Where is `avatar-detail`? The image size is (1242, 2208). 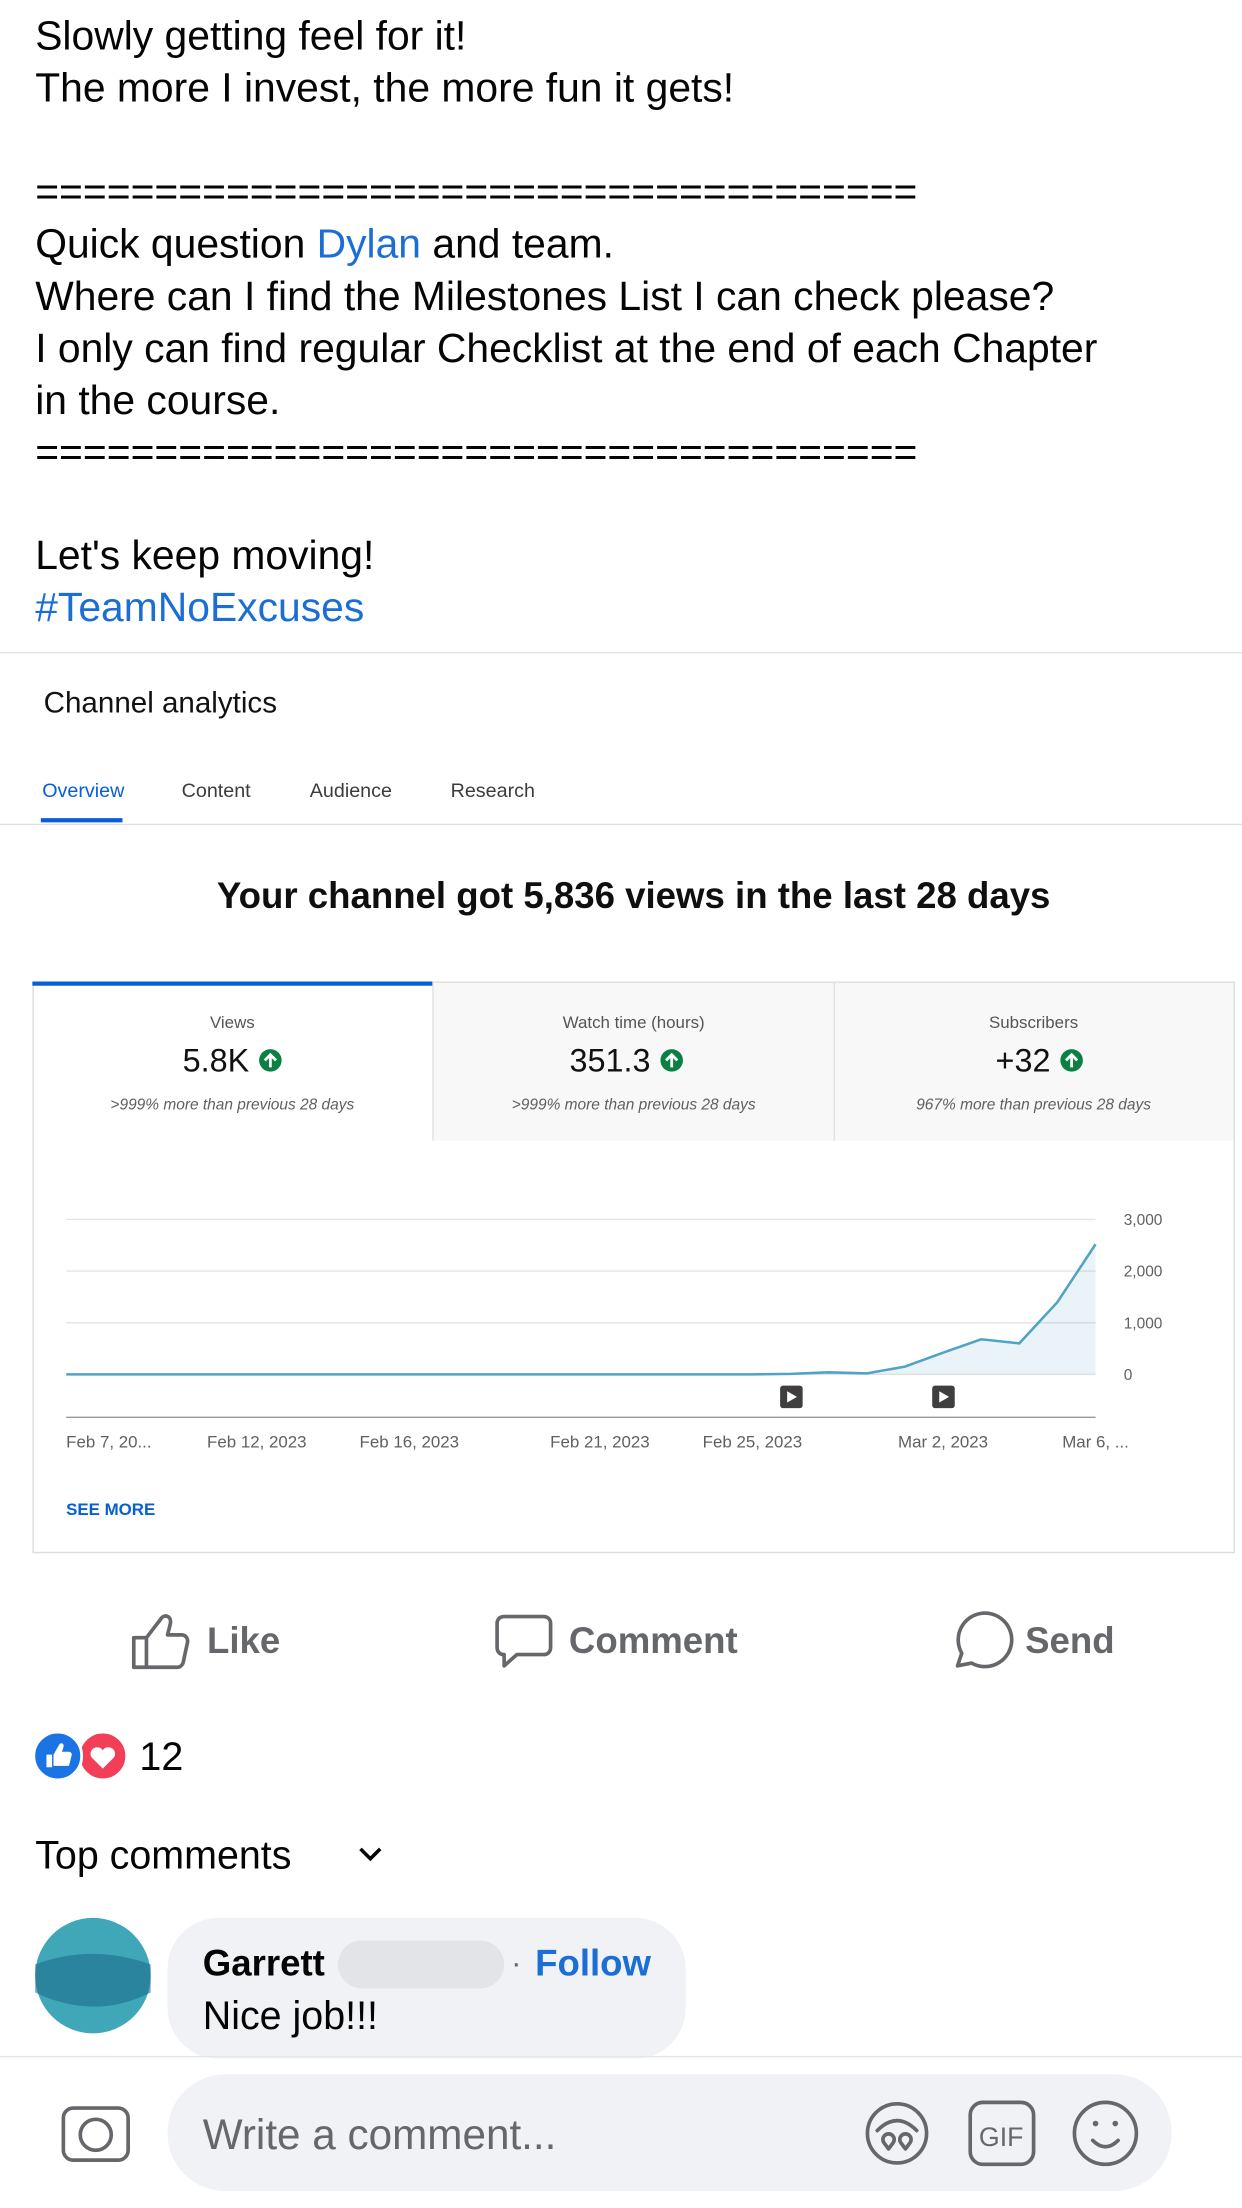
avatar-detail is located at coordinates (93, 1980).